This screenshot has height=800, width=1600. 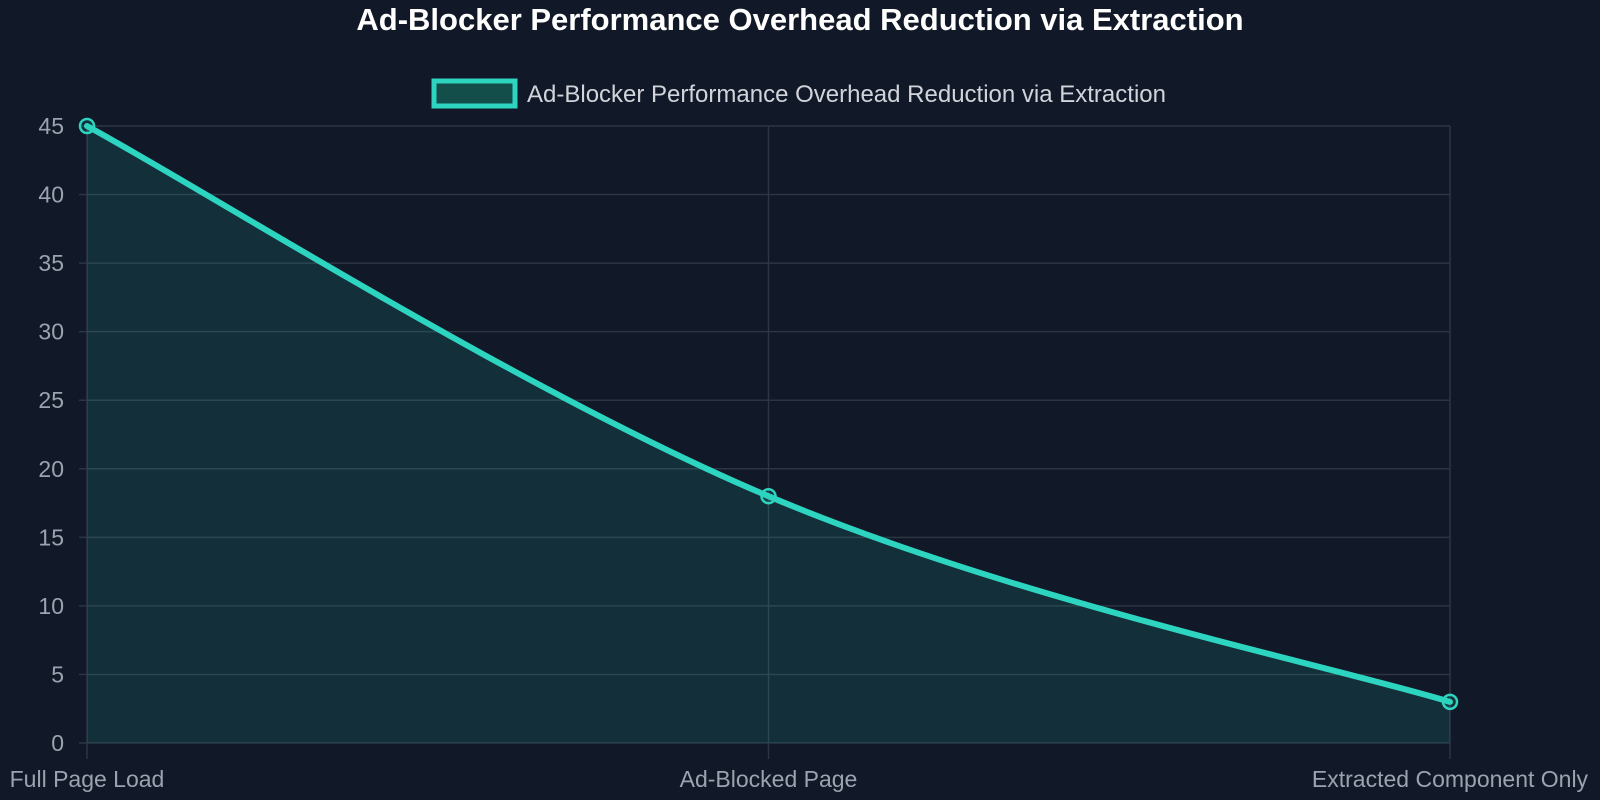 What do you see at coordinates (51, 469) in the screenshot?
I see `y-tick-label: 20` at bounding box center [51, 469].